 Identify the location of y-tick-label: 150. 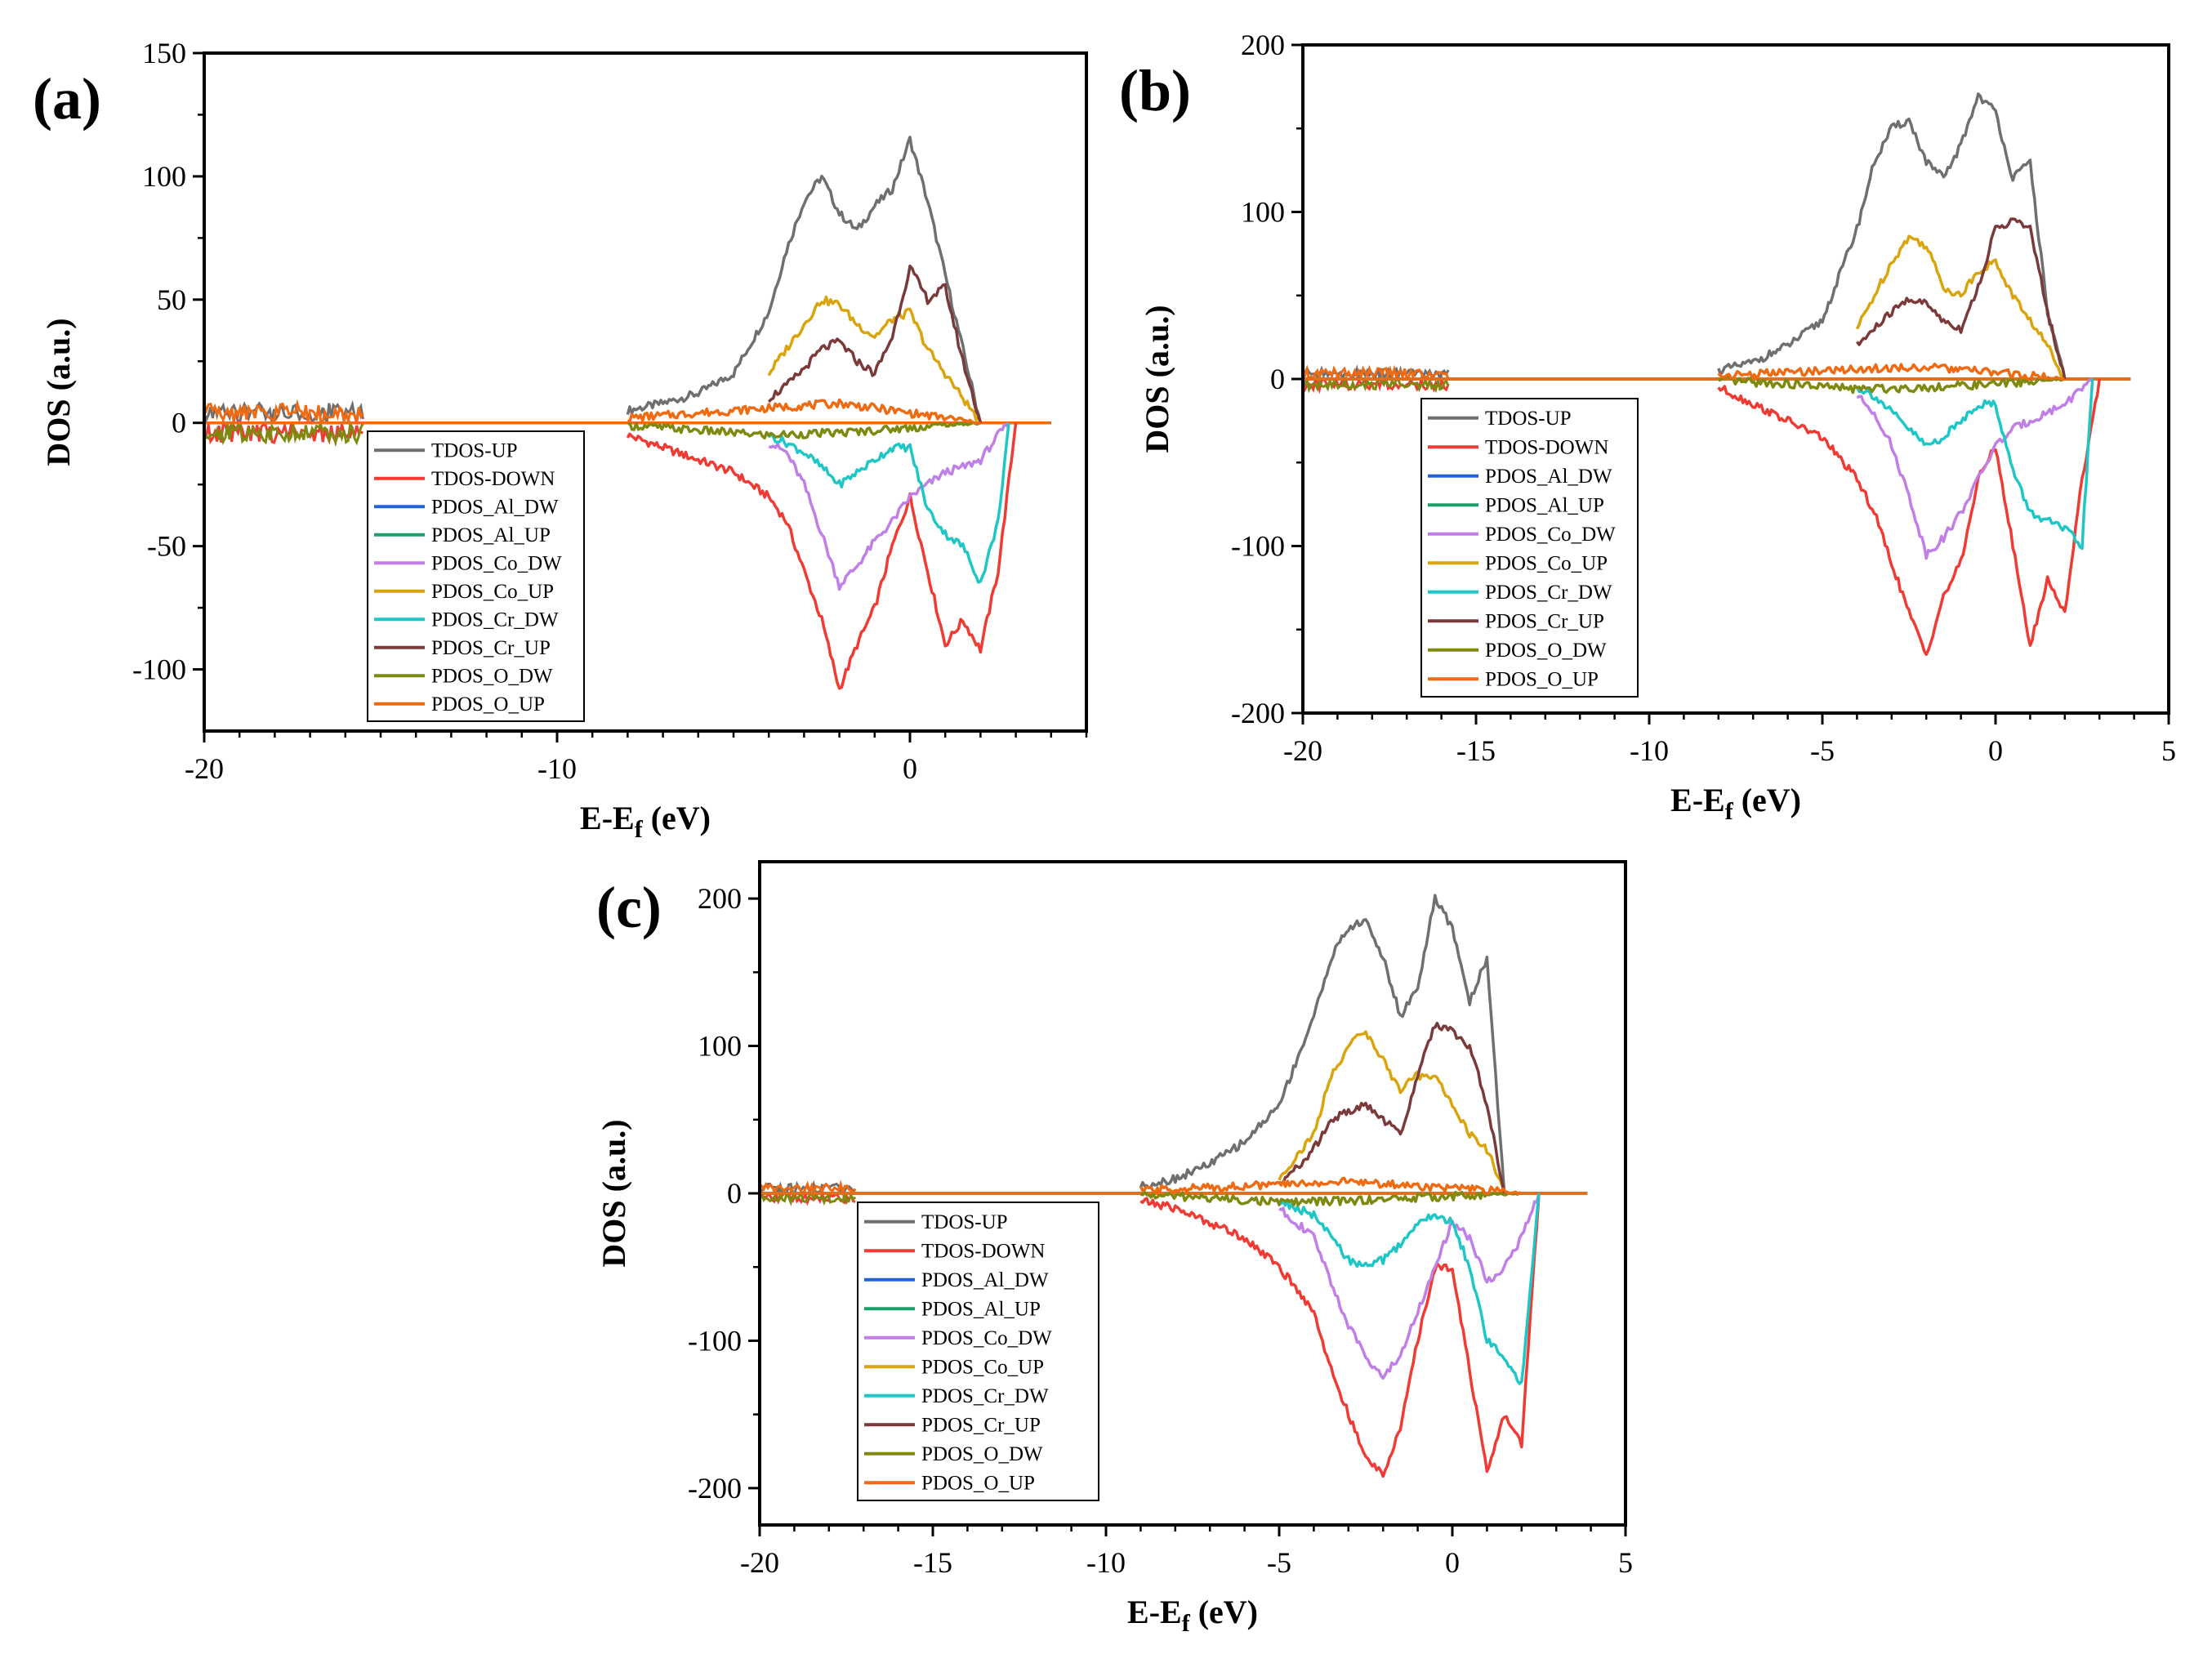
(164, 53).